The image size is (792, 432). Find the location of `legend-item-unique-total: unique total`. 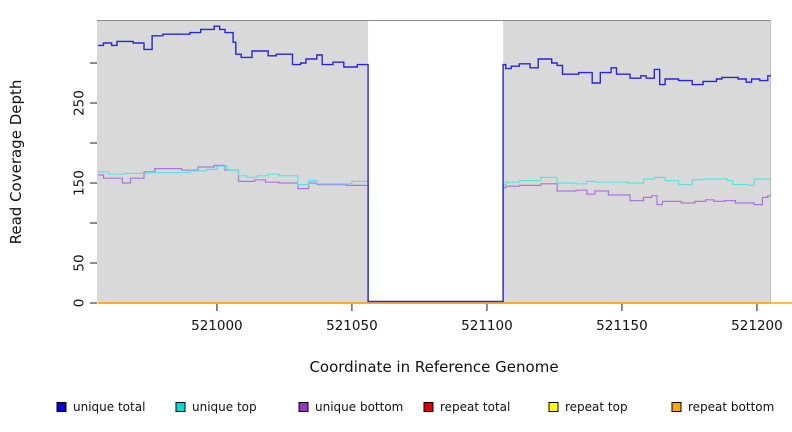

legend-item-unique-total: unique total is located at coordinates (100, 407).